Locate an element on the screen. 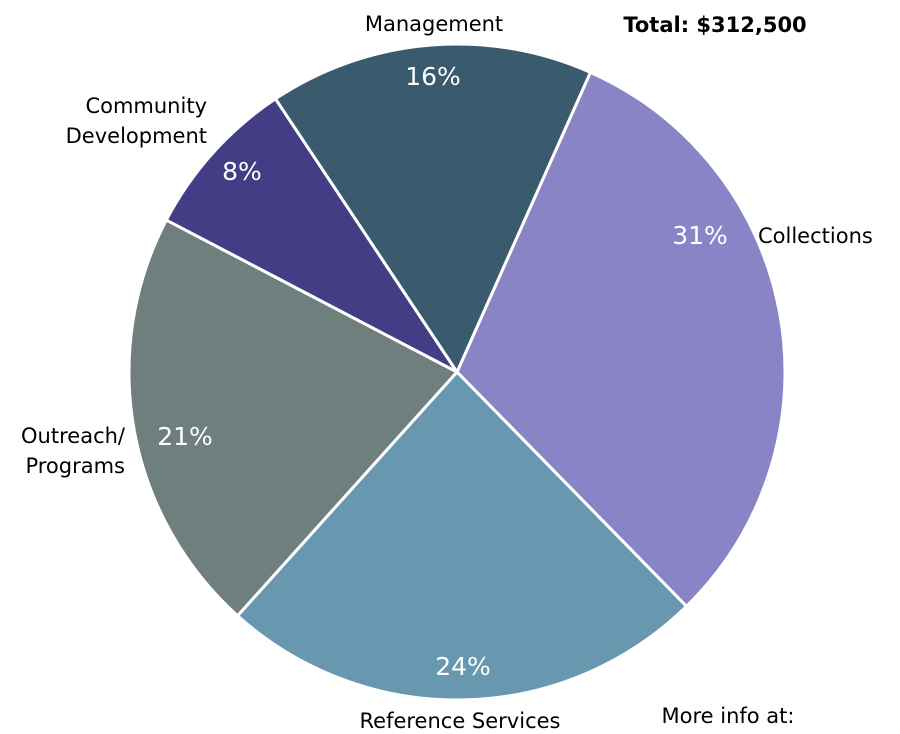  total-annotation: Total: $312,500 is located at coordinates (714, 25).